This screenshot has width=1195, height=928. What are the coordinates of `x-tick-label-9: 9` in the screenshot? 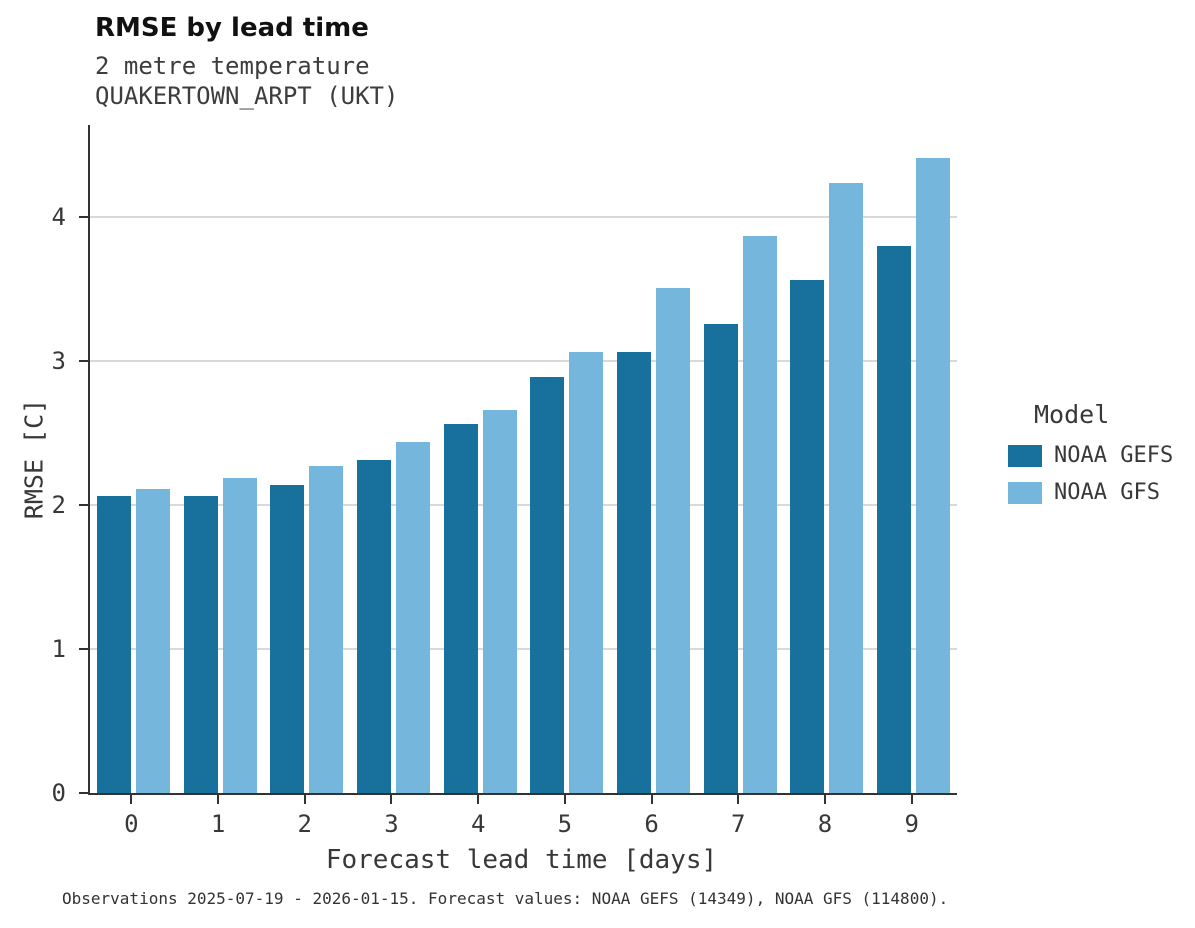 It's located at (911, 824).